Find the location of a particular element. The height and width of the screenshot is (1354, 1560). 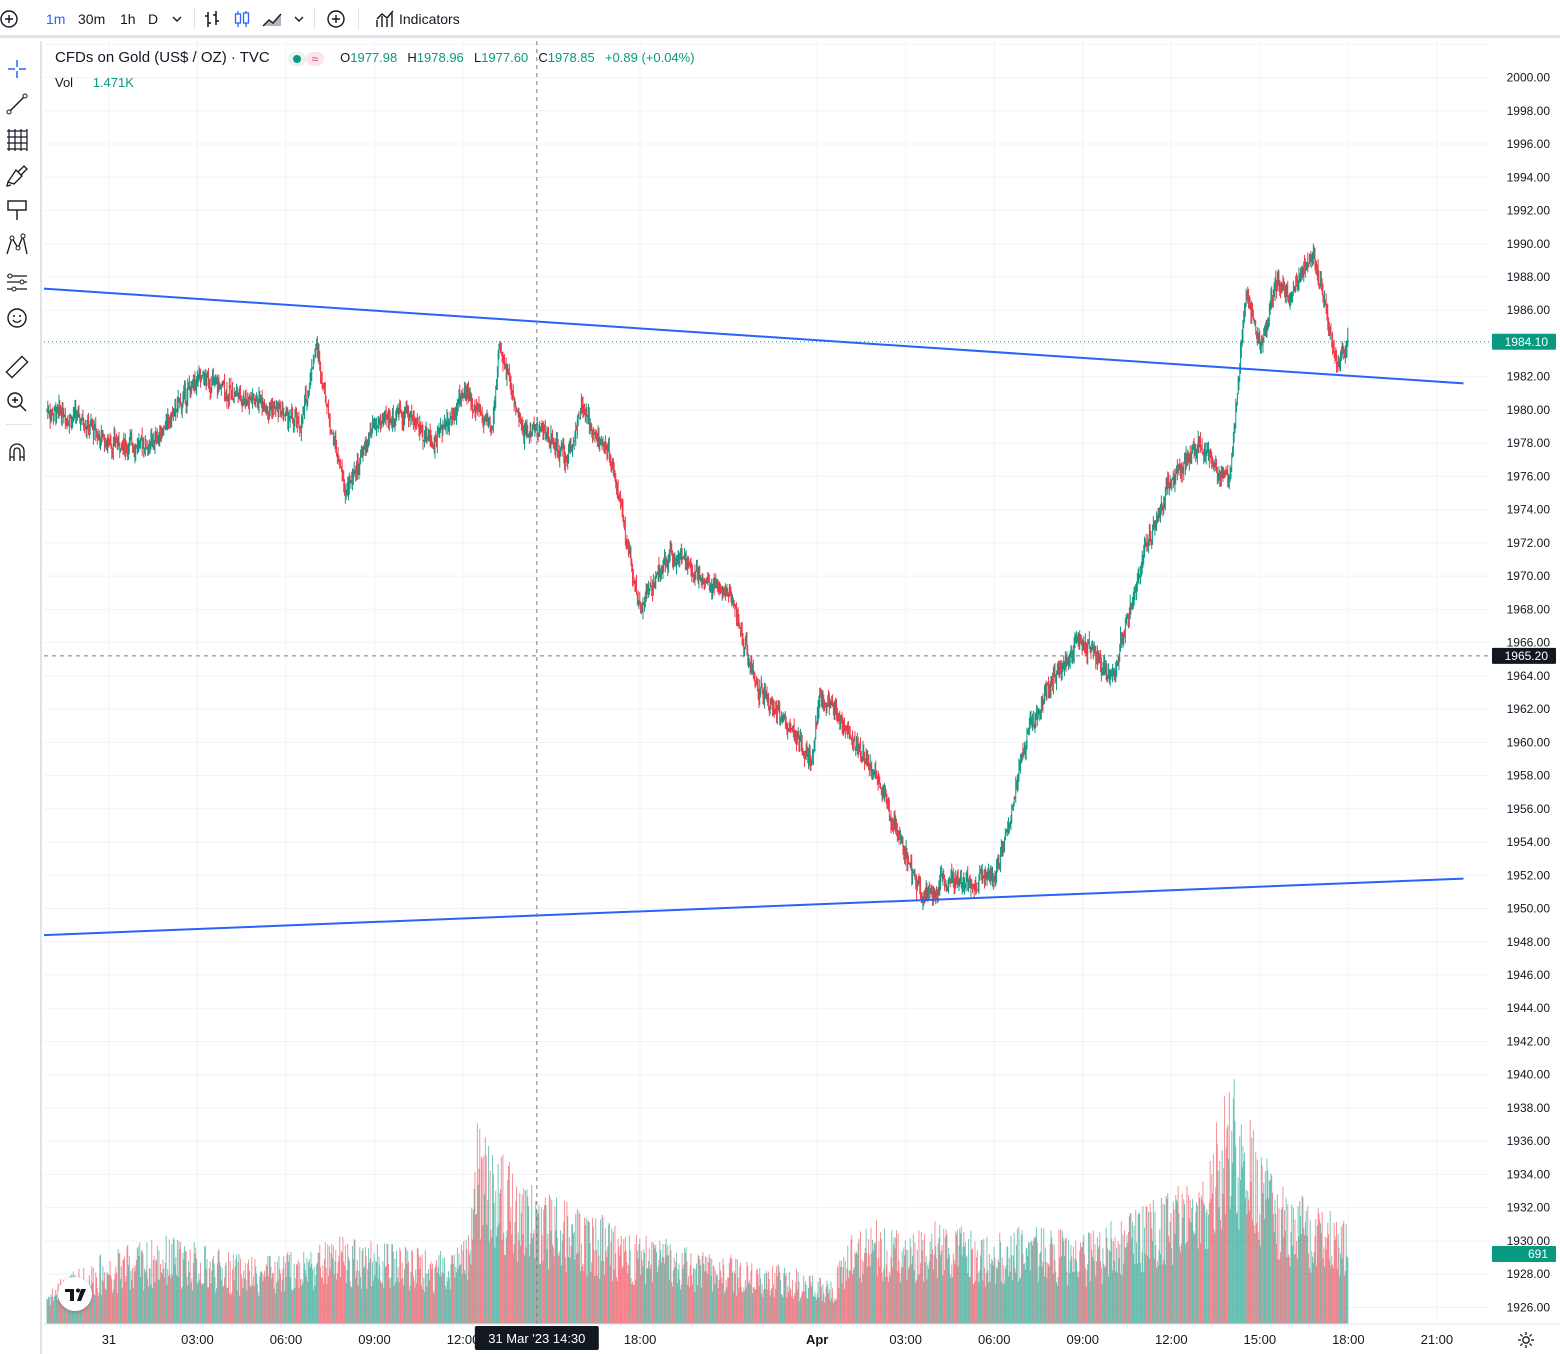

price-tick-label: 1962.00 is located at coordinates (1529, 709).